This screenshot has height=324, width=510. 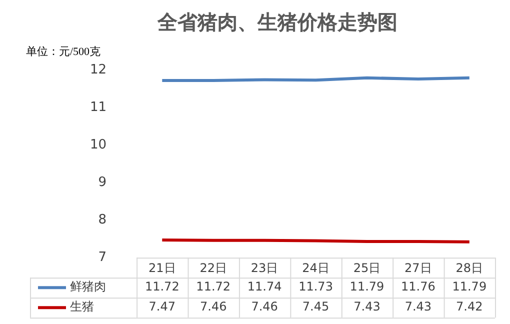 What do you see at coordinates (98, 70) in the screenshot?
I see `y-tick-label: 12` at bounding box center [98, 70].